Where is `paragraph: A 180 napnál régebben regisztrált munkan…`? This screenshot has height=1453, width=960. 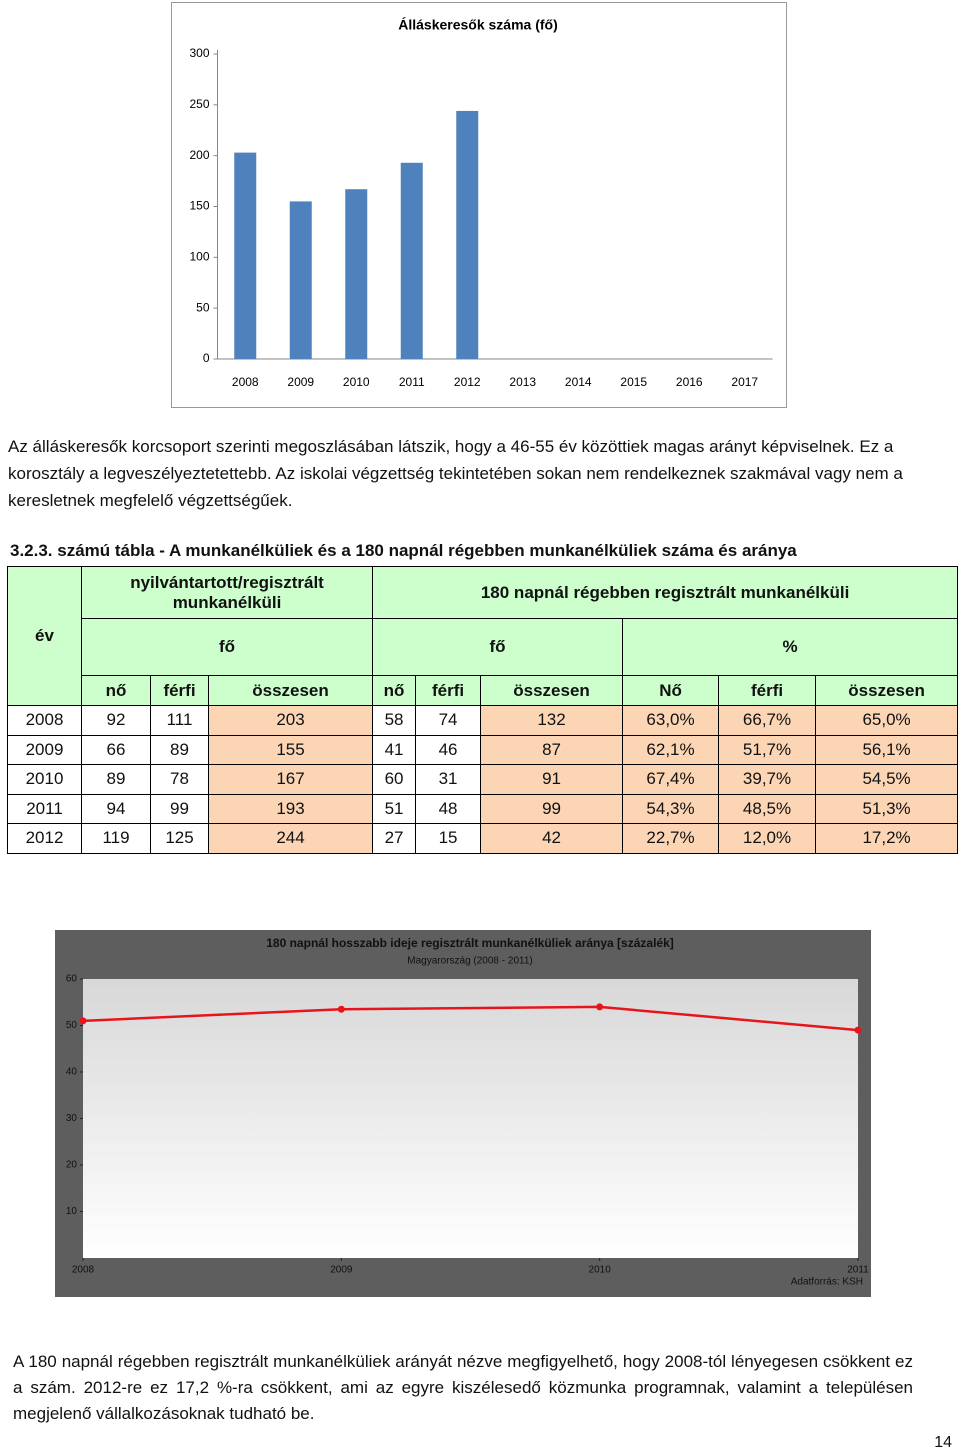
paragraph: A 180 napnál régebben regisztrált munkan… is located at coordinates (463, 1387).